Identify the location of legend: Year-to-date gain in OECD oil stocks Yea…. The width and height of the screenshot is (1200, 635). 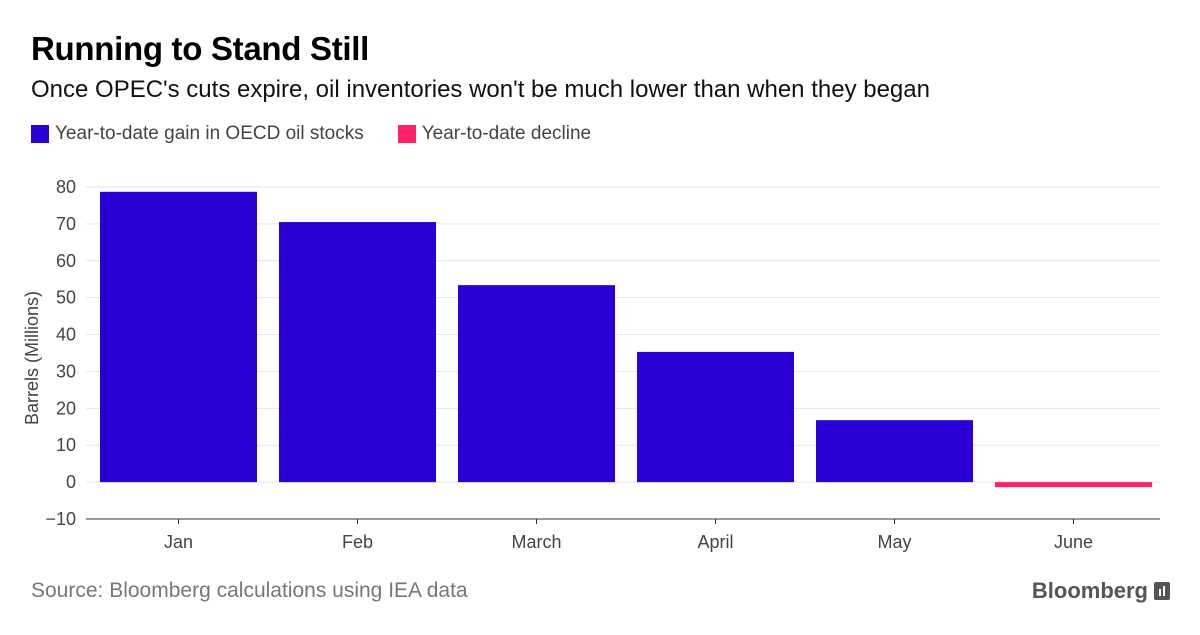
(328, 134).